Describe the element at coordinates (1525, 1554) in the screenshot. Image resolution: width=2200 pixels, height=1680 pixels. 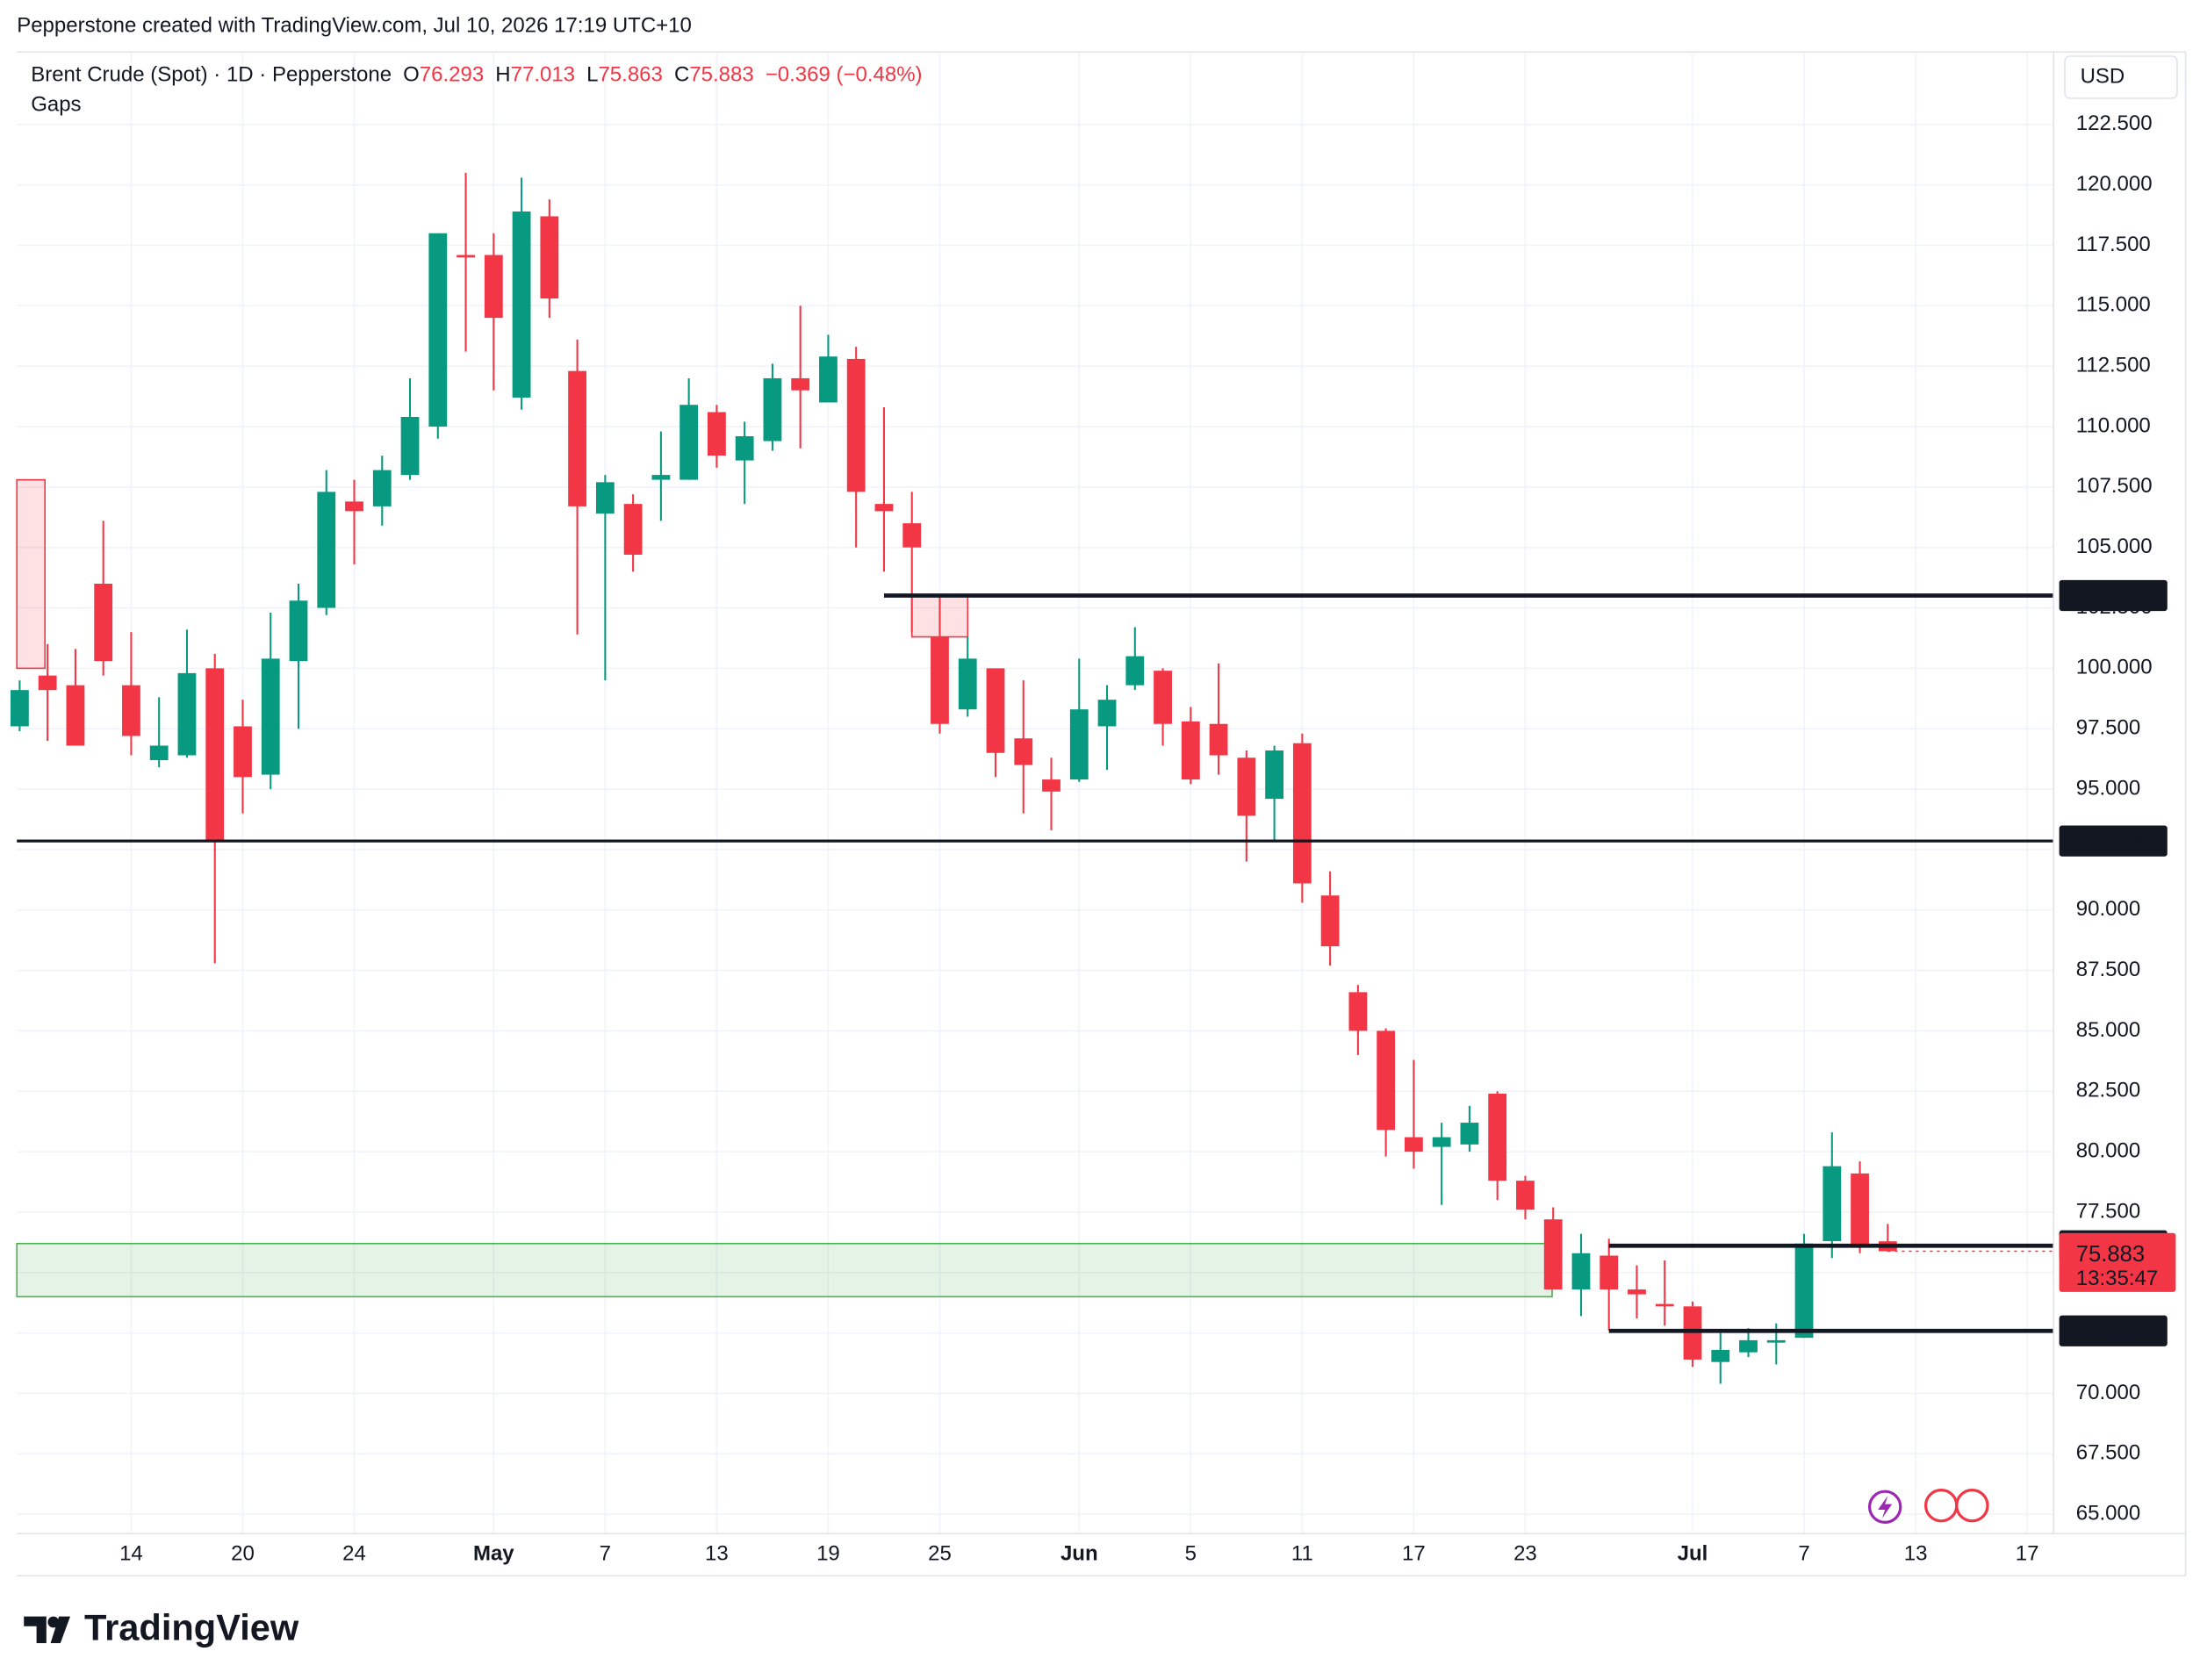
I see `x-tick-label: 23` at that location.